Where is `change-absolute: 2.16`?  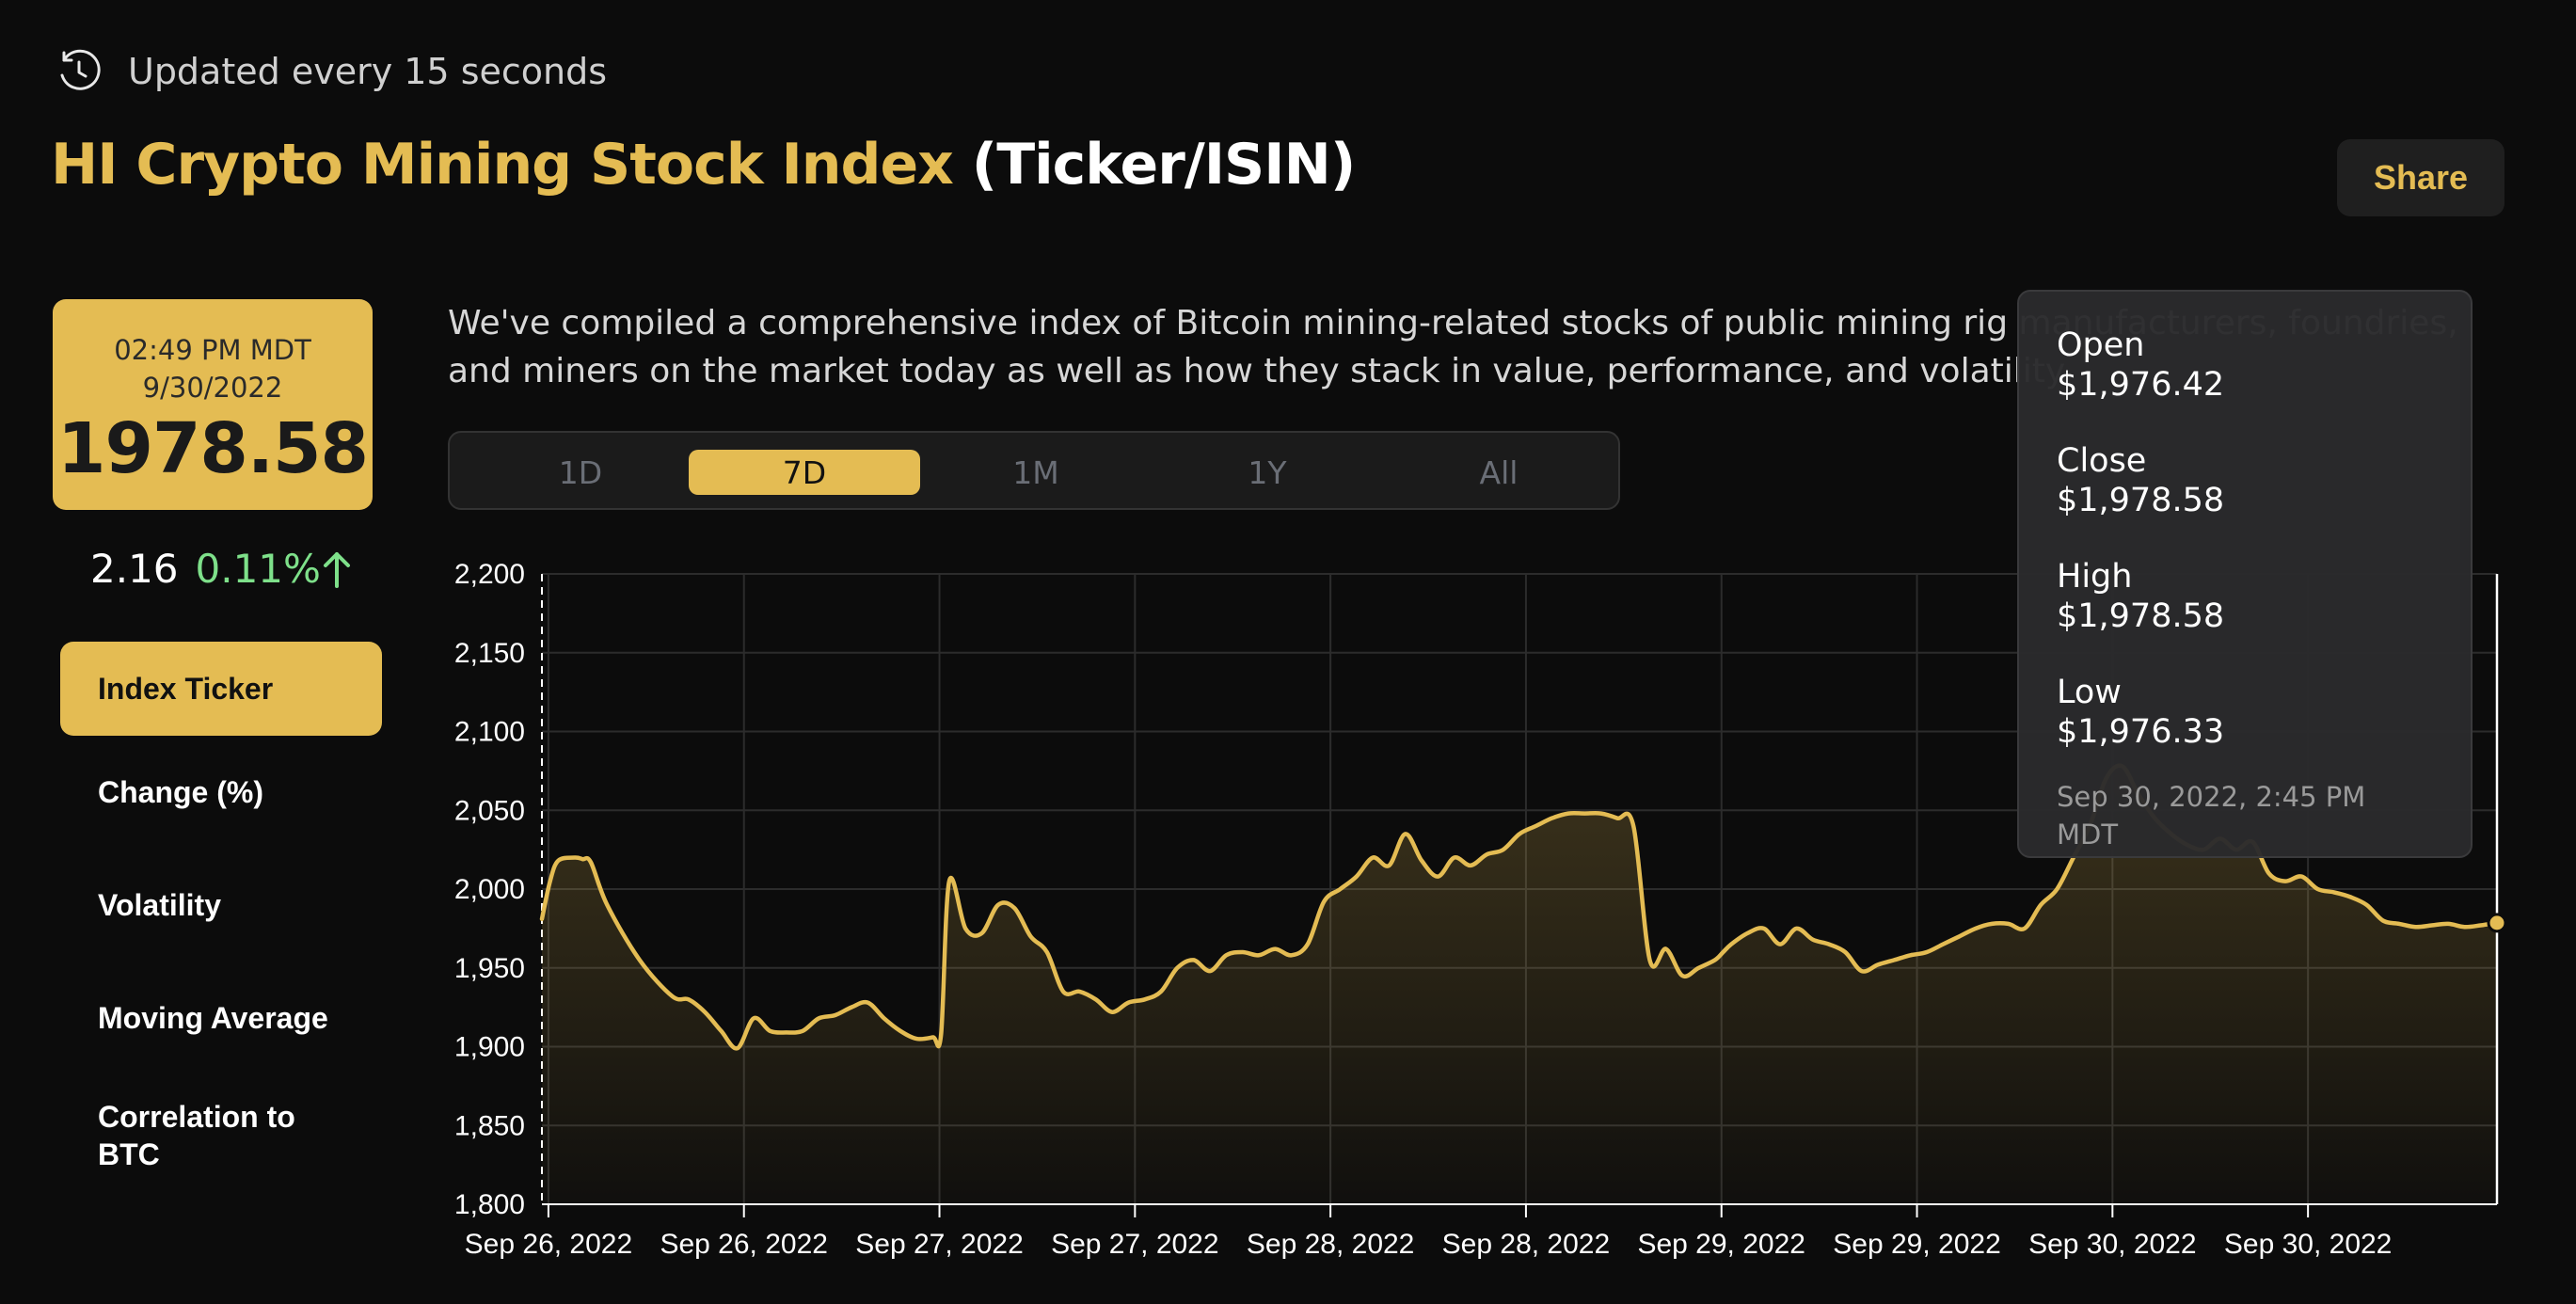 change-absolute: 2.16 is located at coordinates (134, 569).